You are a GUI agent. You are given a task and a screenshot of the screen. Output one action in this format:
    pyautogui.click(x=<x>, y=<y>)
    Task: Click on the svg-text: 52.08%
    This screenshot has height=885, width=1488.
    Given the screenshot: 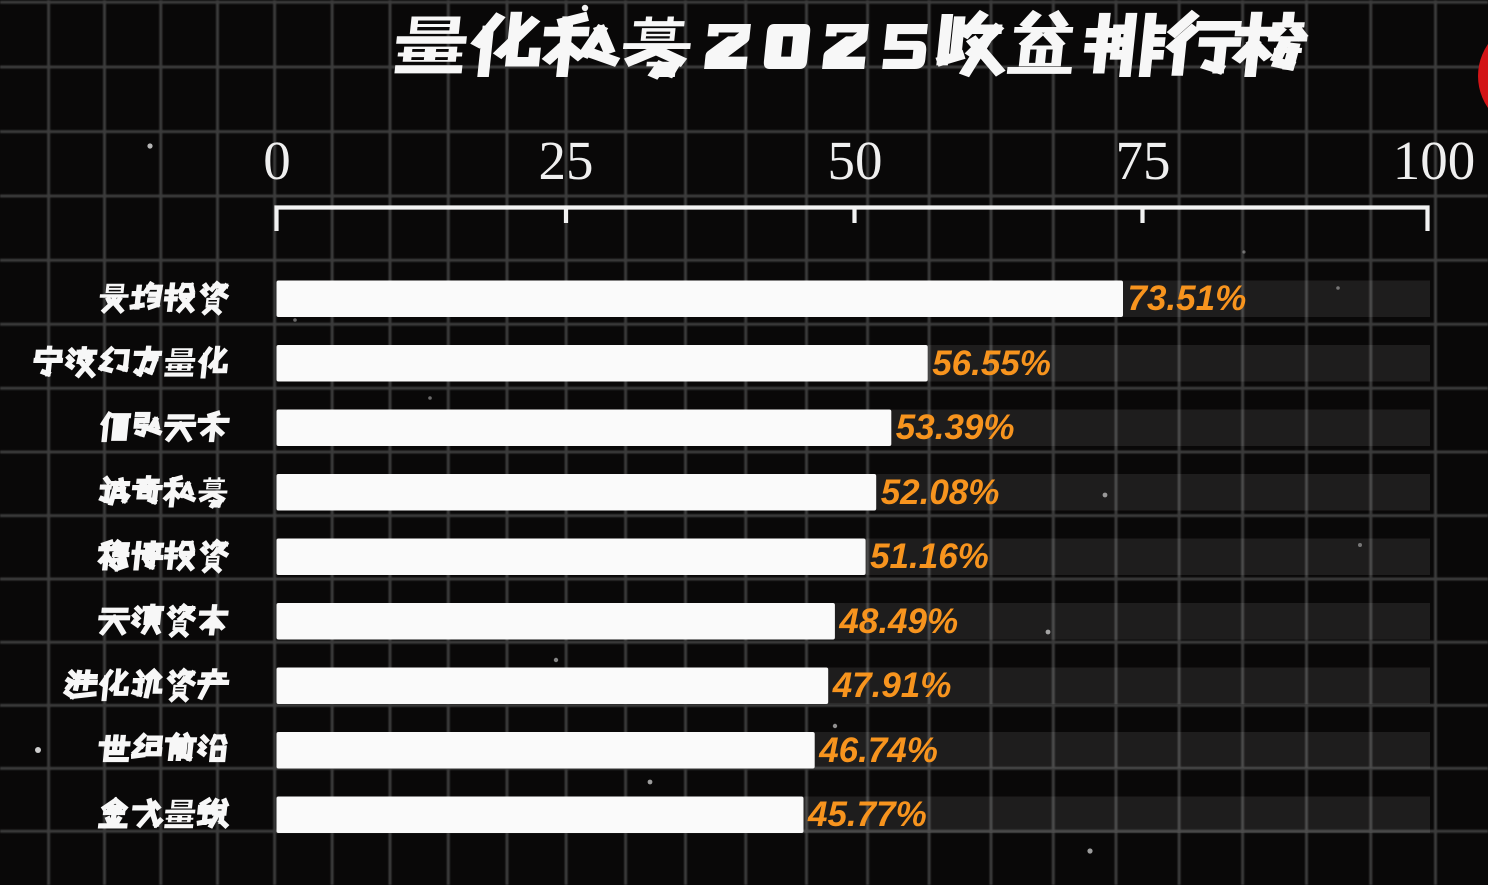 What is the action you would take?
    pyautogui.click(x=940, y=492)
    